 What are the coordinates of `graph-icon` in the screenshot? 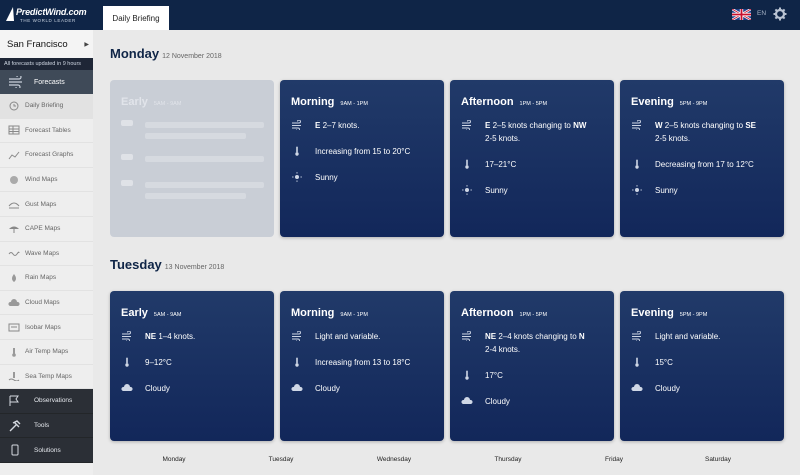 It's located at (14, 155).